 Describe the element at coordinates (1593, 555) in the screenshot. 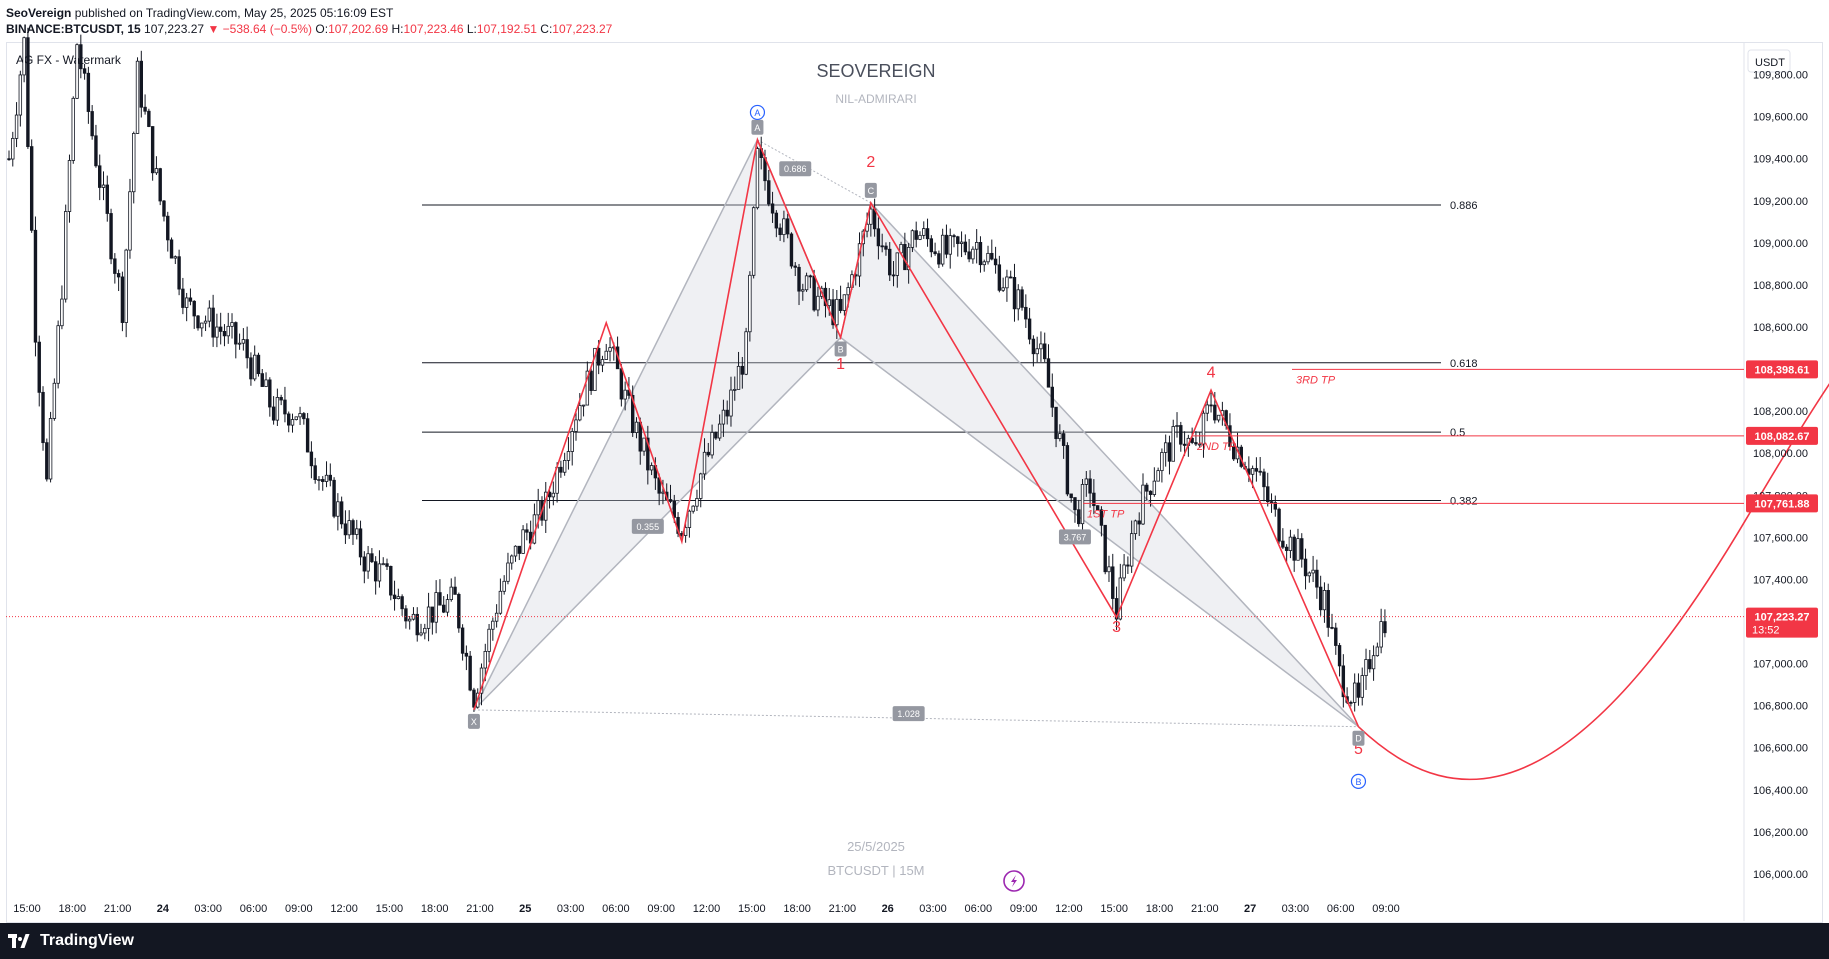

I see `projection-curve` at that location.